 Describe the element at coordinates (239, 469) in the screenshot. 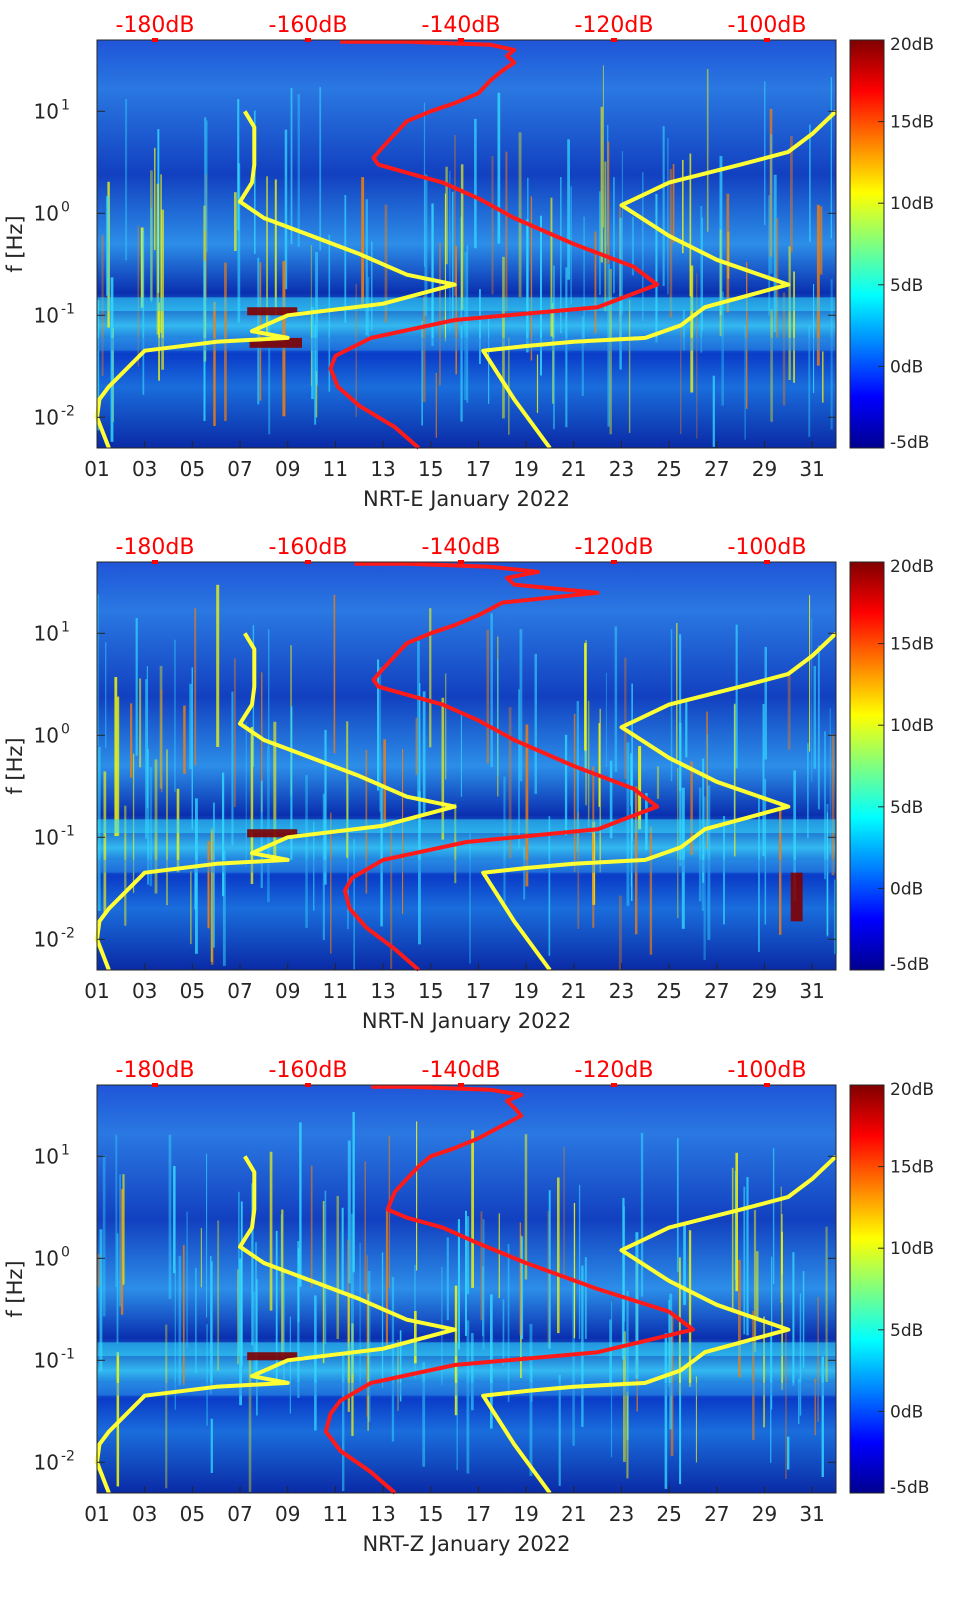

I see `x-tick-label: 07` at that location.